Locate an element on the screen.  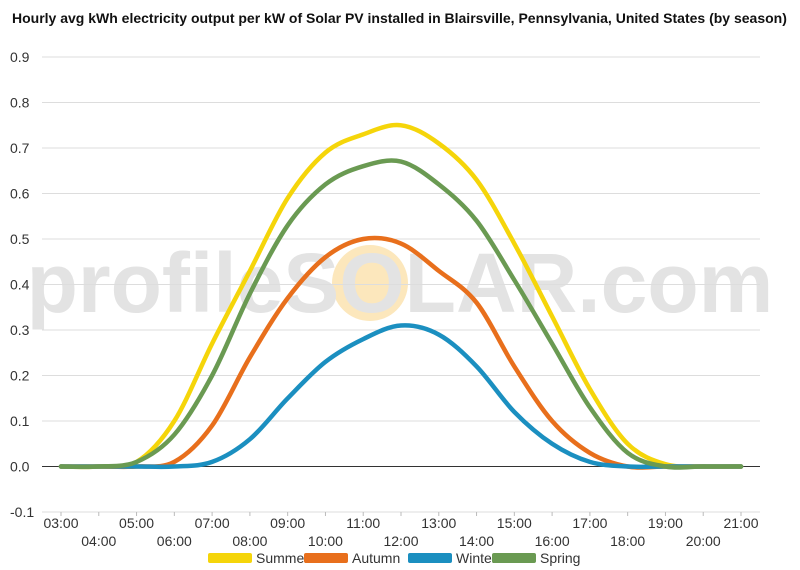
y-tick-label: 0.4 is located at coordinates (20, 285).